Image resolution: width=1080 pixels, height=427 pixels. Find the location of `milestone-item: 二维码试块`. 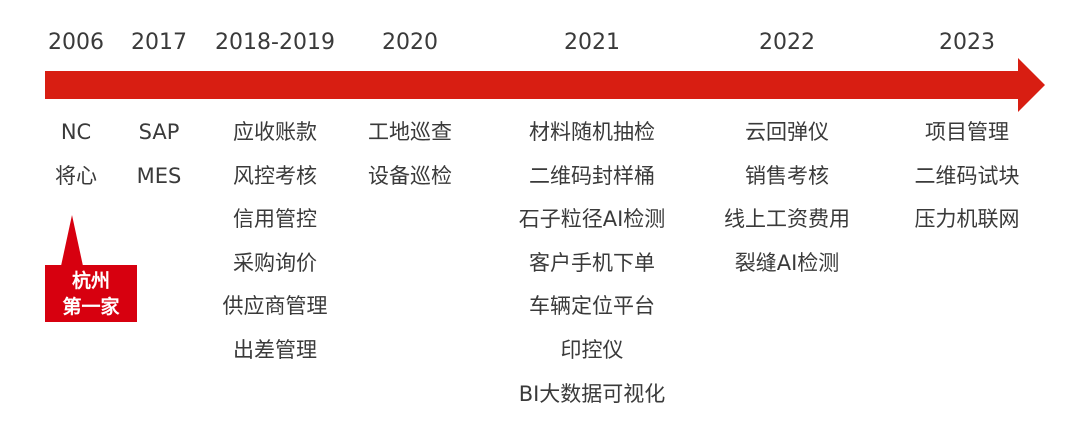

milestone-item: 二维码试块 is located at coordinates (967, 175).